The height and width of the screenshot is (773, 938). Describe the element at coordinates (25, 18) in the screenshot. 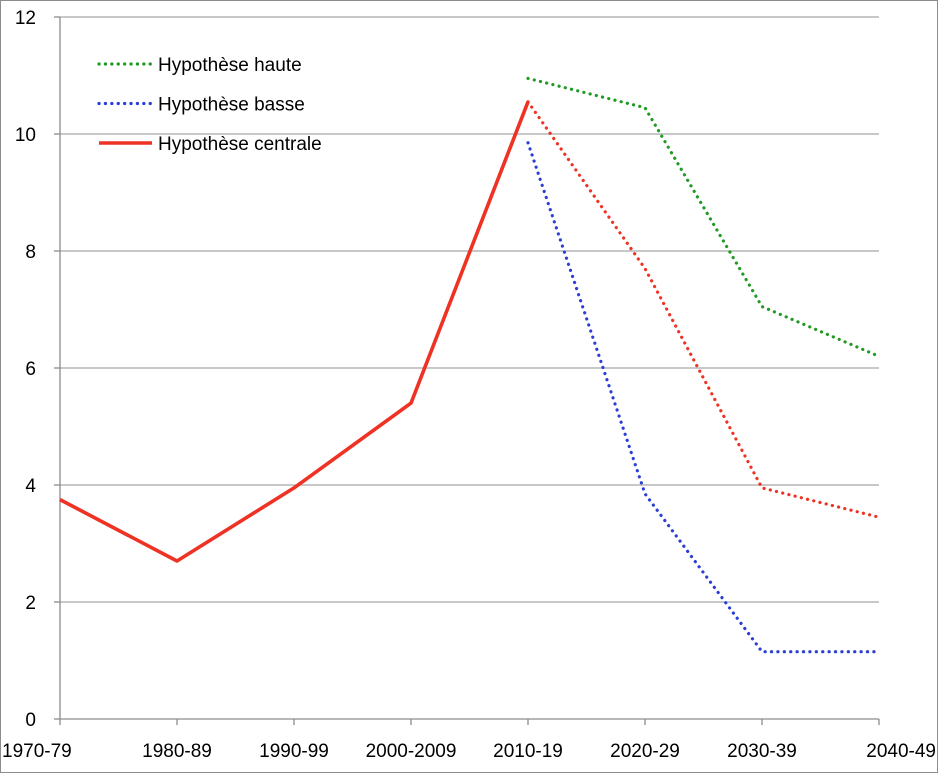

I see `y-tick-label: 12` at that location.